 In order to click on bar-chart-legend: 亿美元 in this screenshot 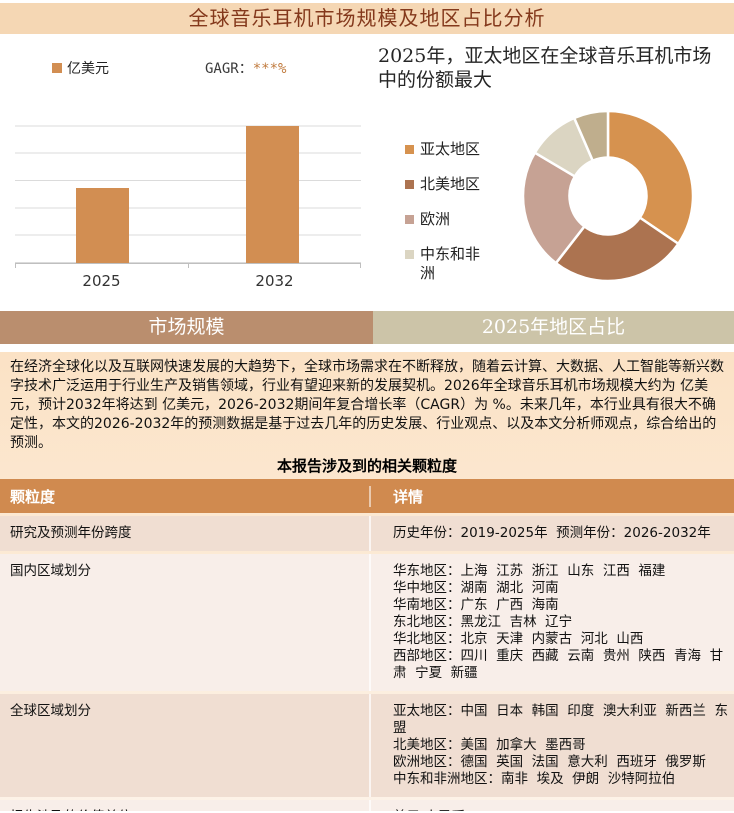, I will do `click(80, 68)`.